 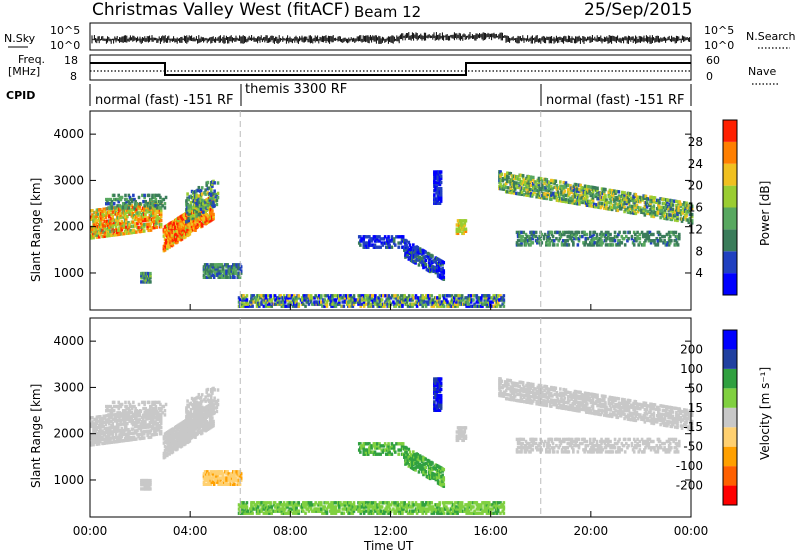 What do you see at coordinates (20, 95) in the screenshot?
I see `cpid-label: CPID` at bounding box center [20, 95].